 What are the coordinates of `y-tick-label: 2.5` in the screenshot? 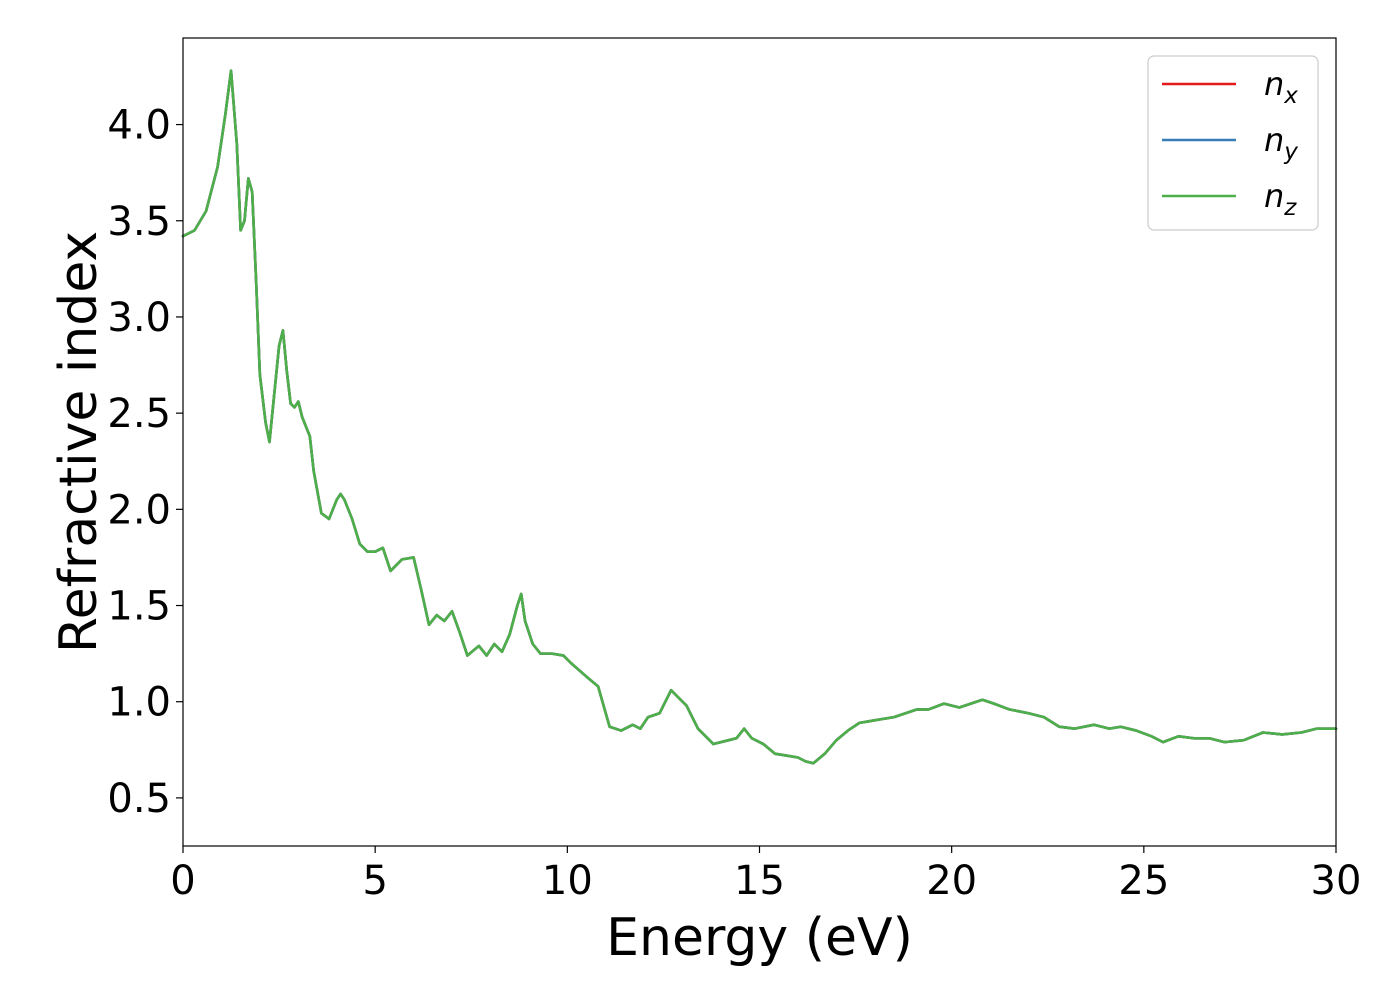 It's located at (139, 414).